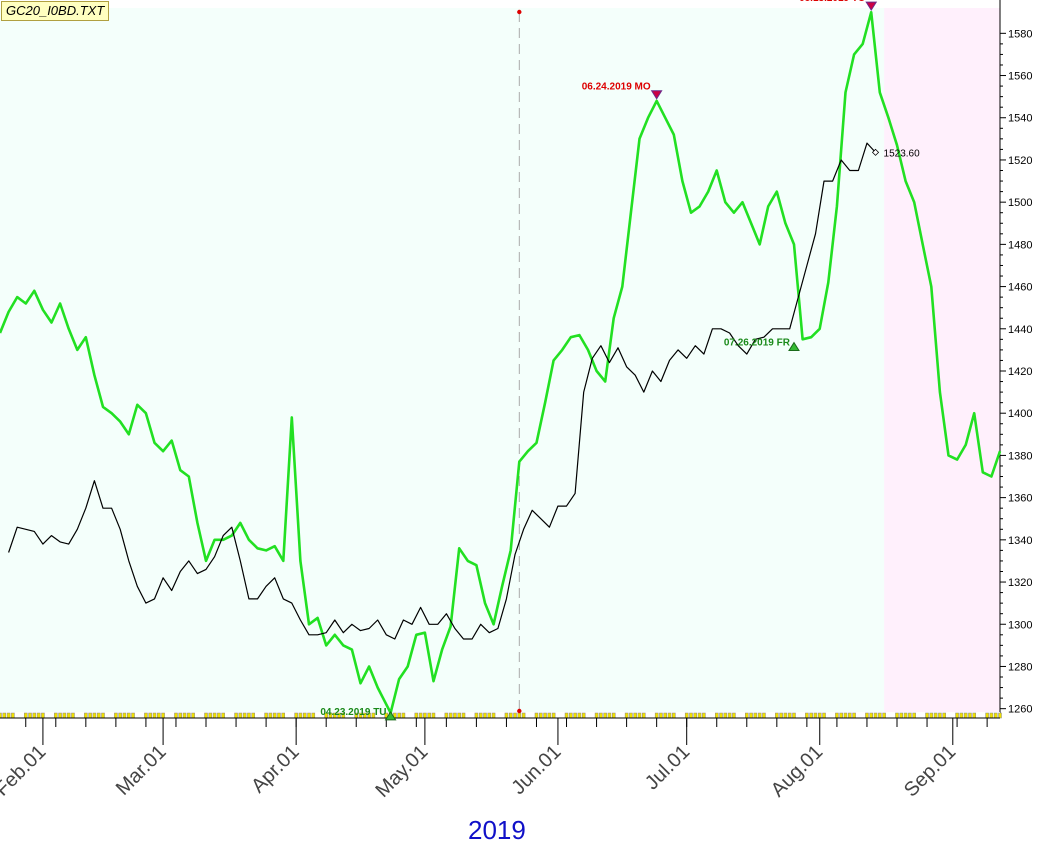 This screenshot has width=1063, height=849. Describe the element at coordinates (1020, 456) in the screenshot. I see `y-axis-tick-label: 1380` at that location.